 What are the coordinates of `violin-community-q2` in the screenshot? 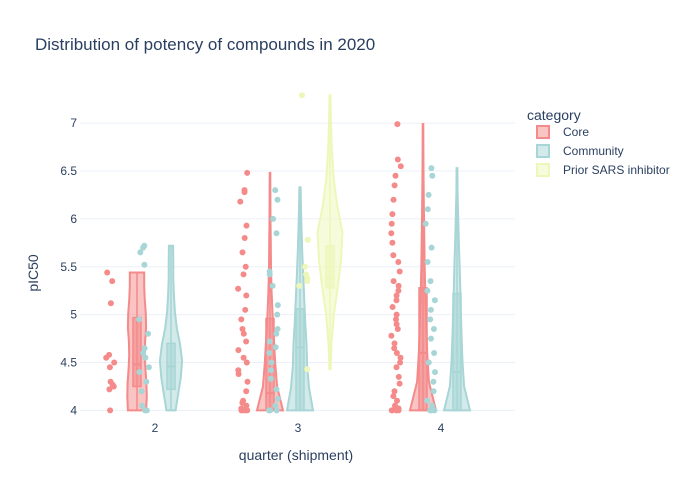 It's located at (160, 328).